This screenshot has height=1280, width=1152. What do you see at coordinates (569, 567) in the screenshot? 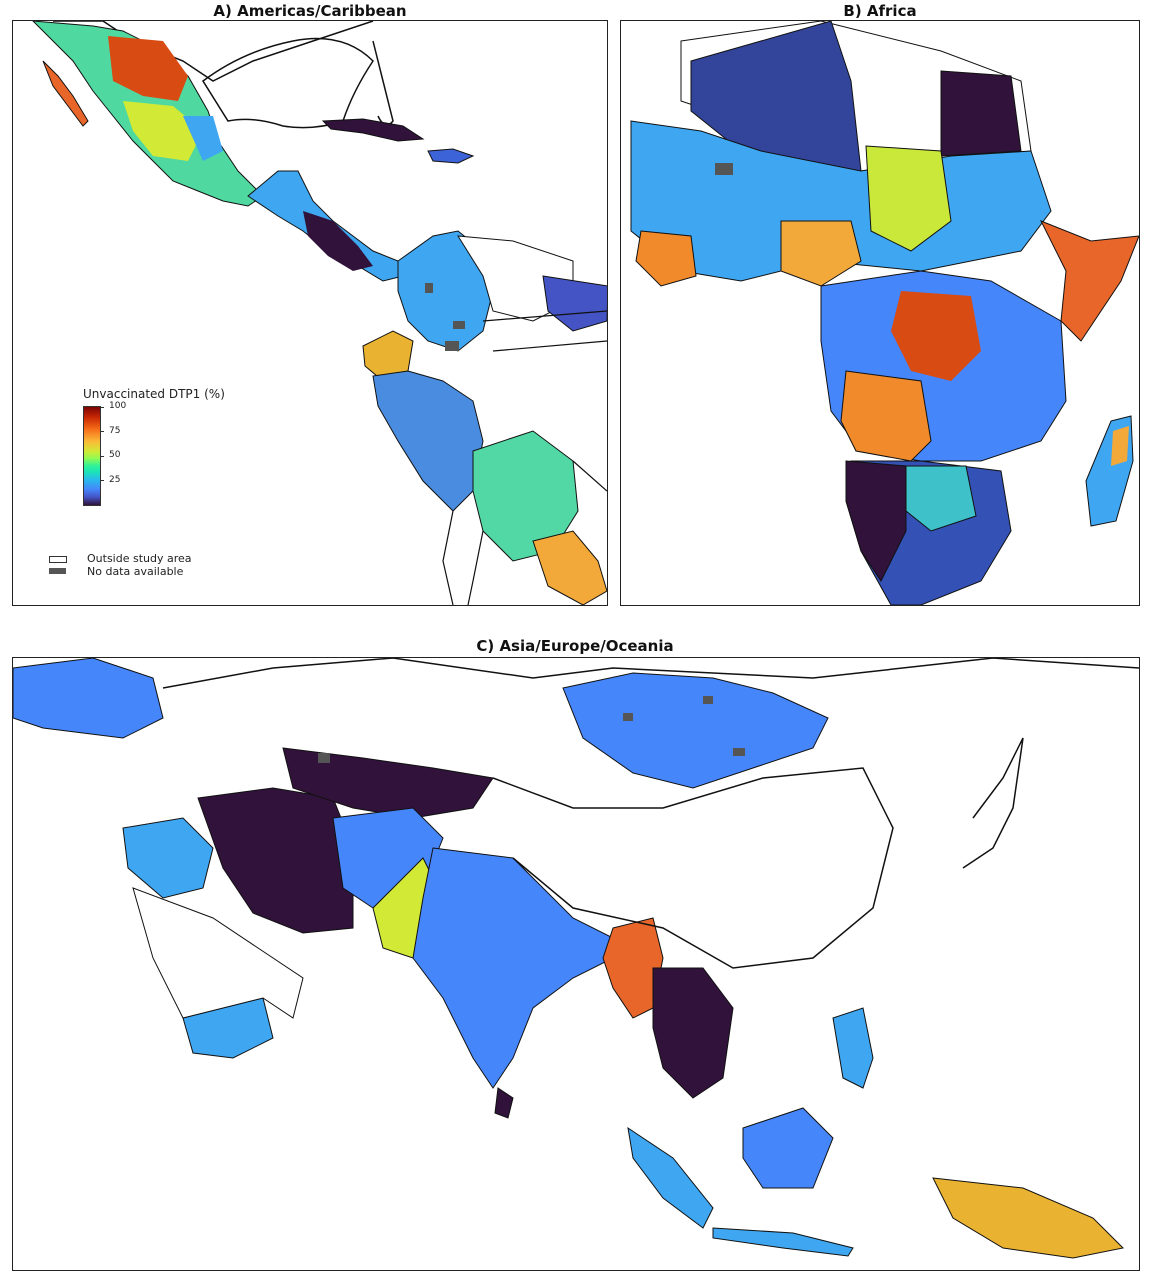
I see `paraguay-region` at bounding box center [569, 567].